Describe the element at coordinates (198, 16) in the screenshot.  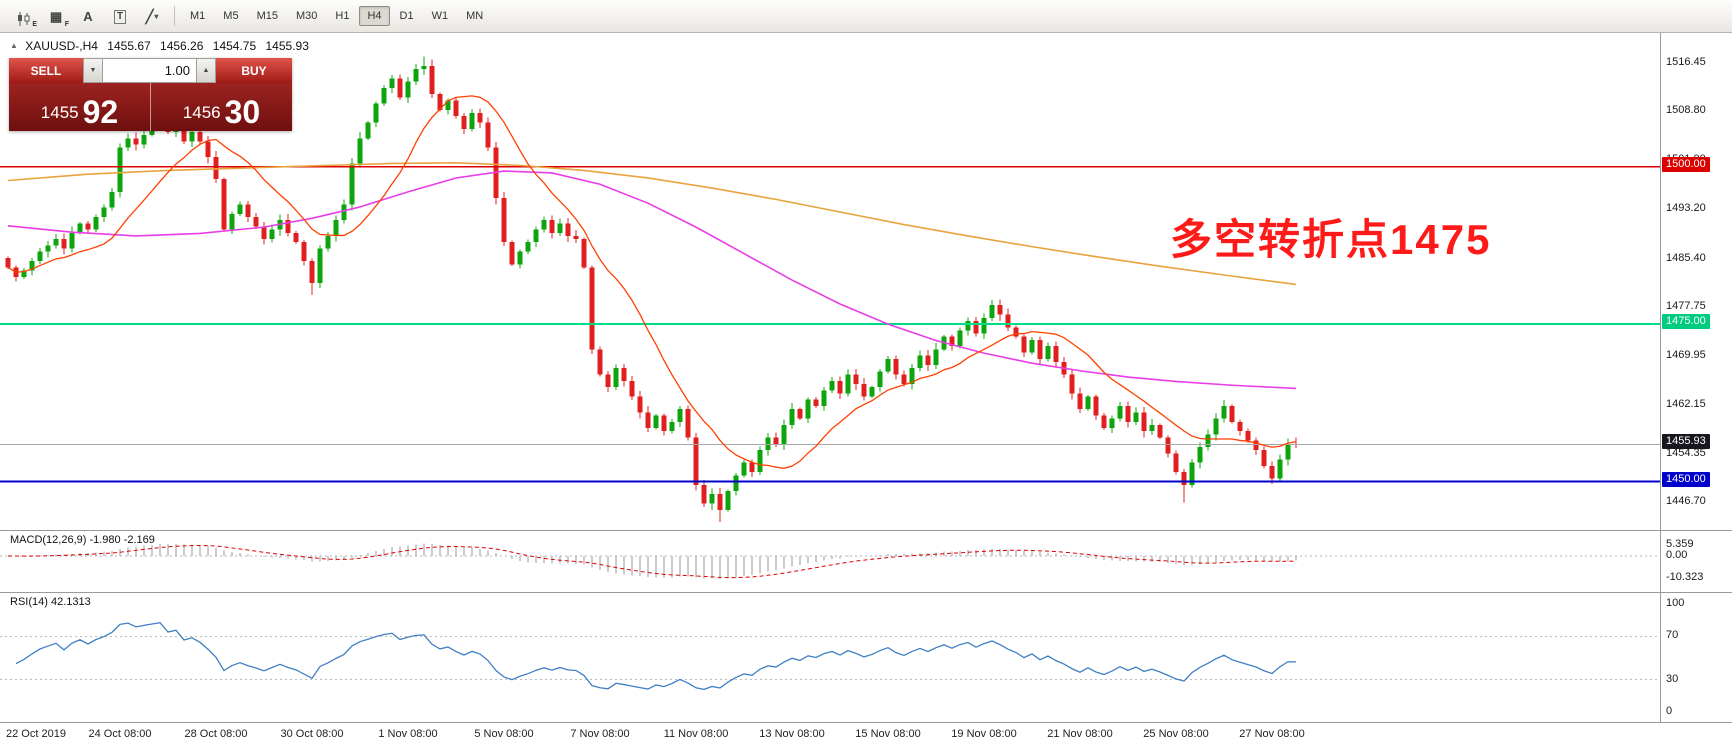
I see `tf-button-m1: M1` at that location.